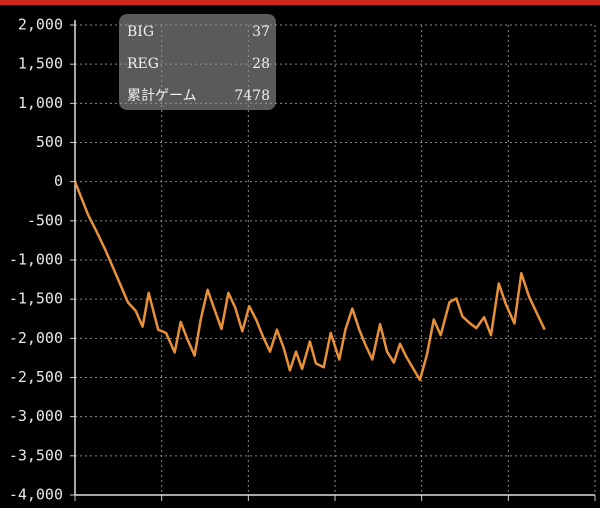 The height and width of the screenshot is (508, 600). I want to click on y-tick-label: 0, so click(58, 181).